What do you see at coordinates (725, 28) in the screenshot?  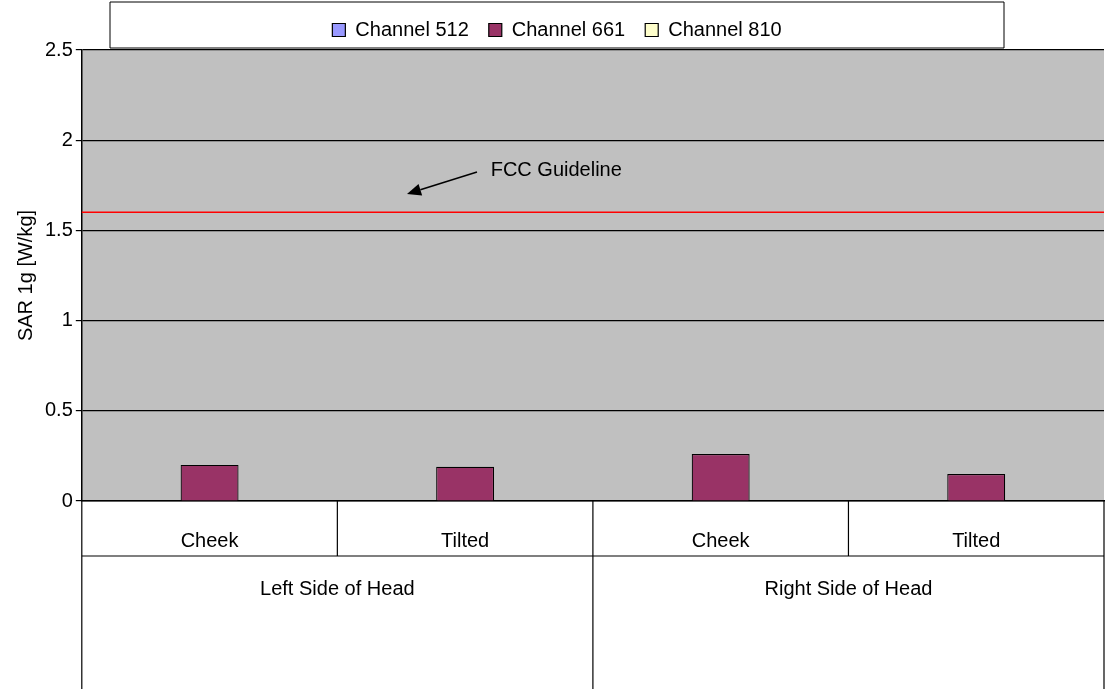 I see `legend-label: Channel 810` at bounding box center [725, 28].